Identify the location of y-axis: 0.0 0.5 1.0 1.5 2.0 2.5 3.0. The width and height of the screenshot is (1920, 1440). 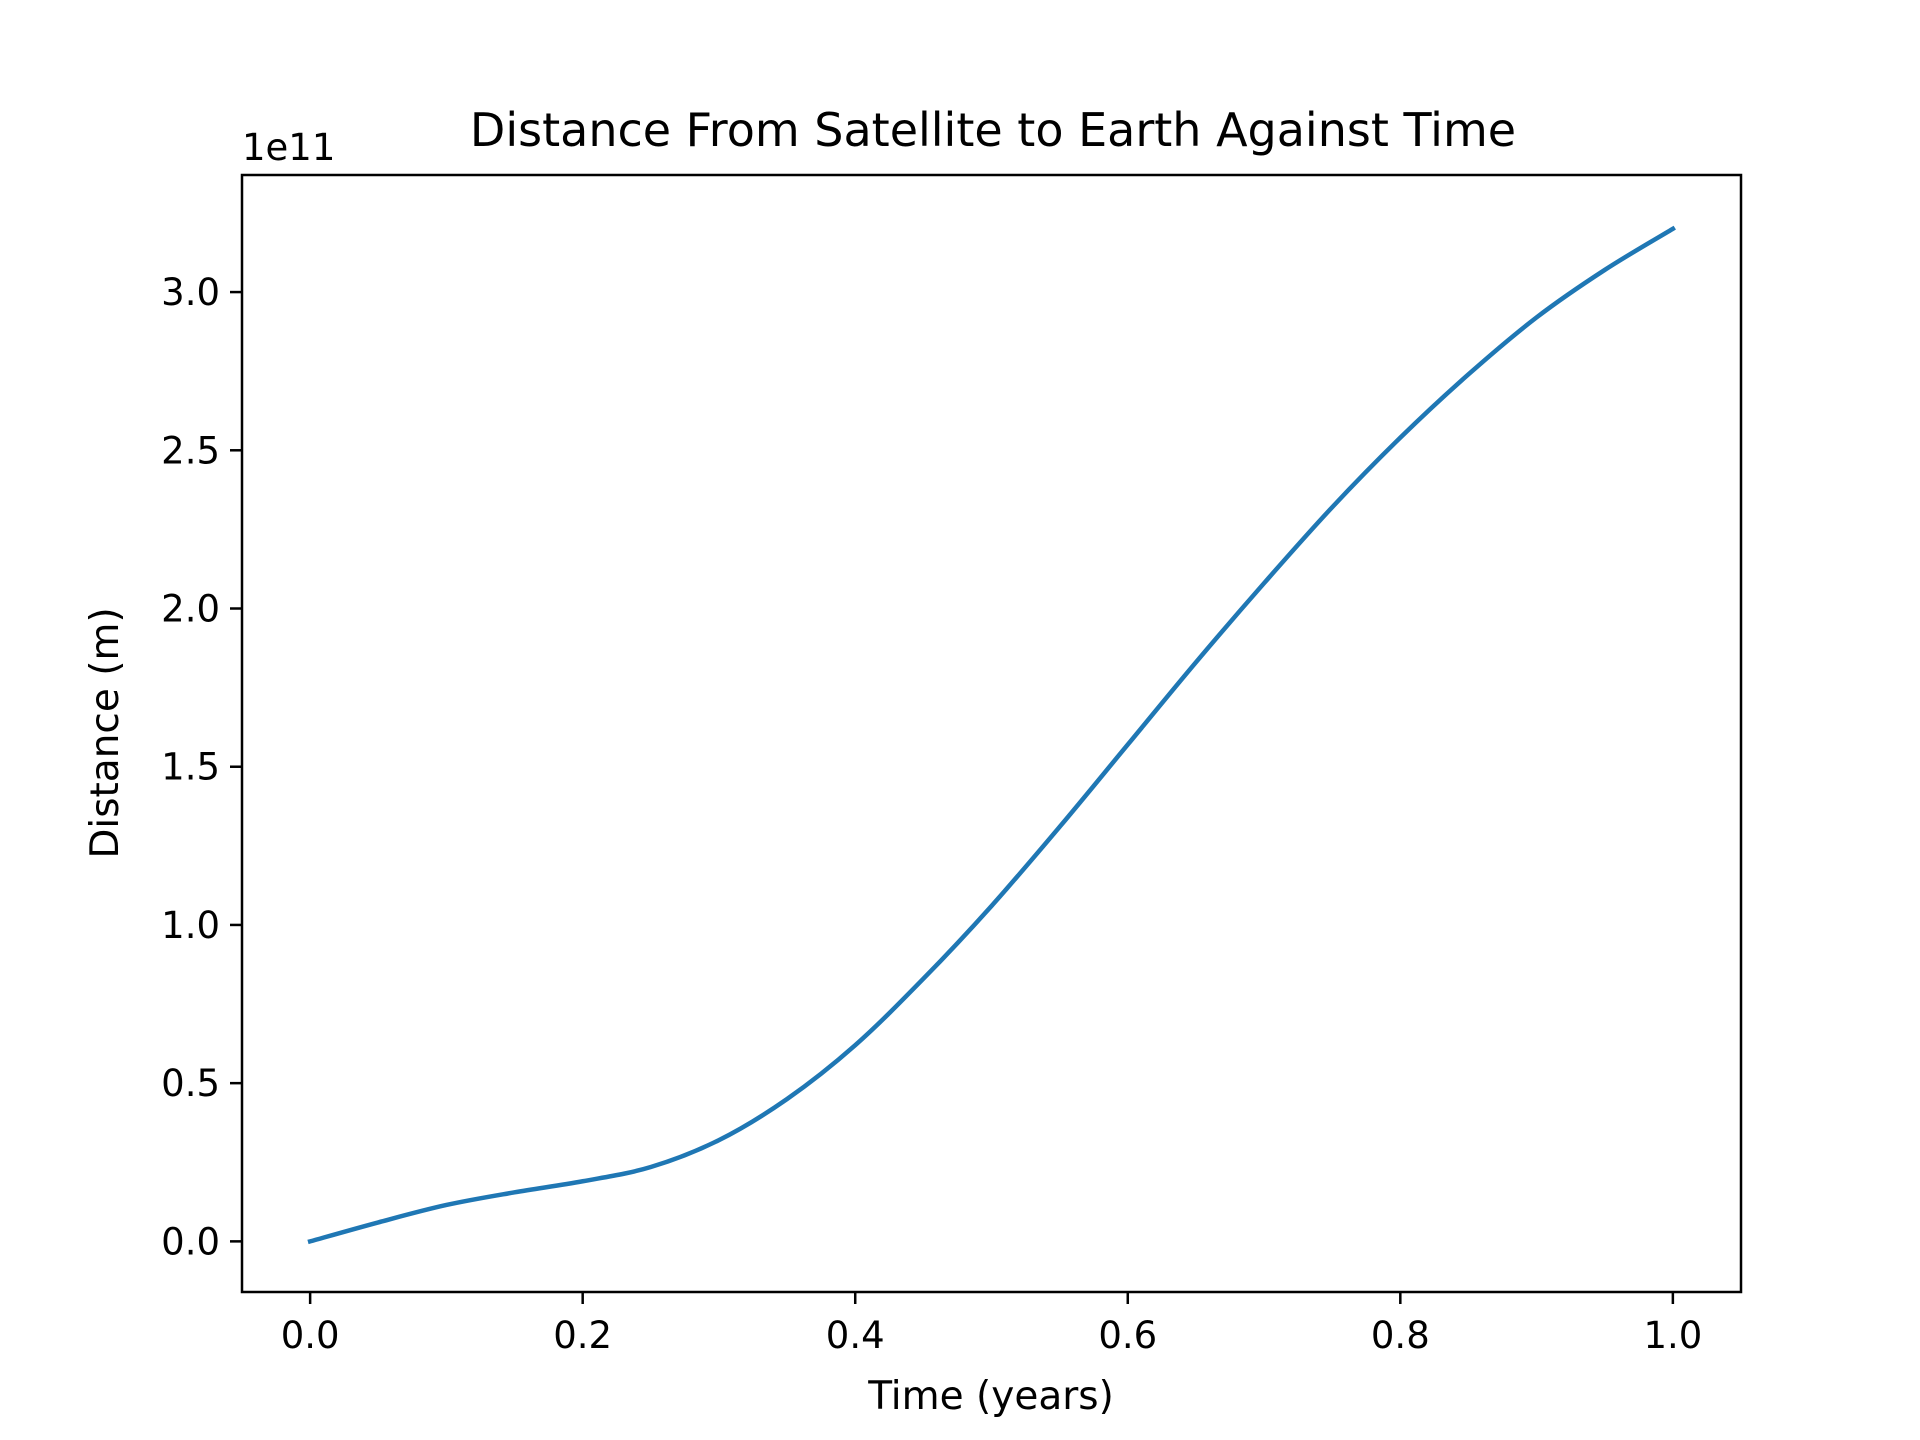
(201, 767).